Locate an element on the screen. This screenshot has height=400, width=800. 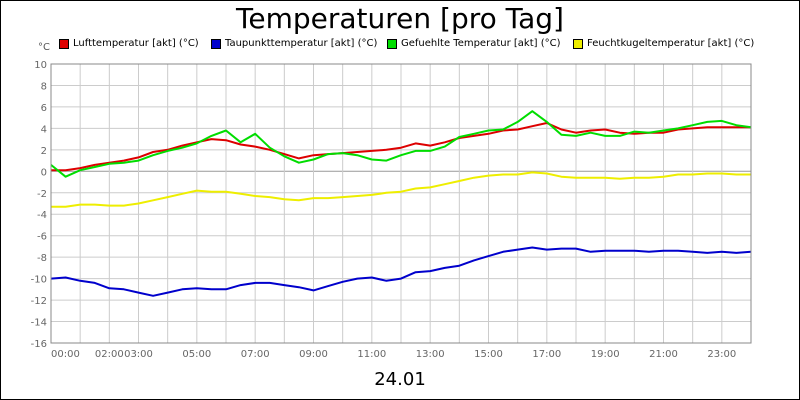
x-tick-label: 09:00 is located at coordinates (313, 354).